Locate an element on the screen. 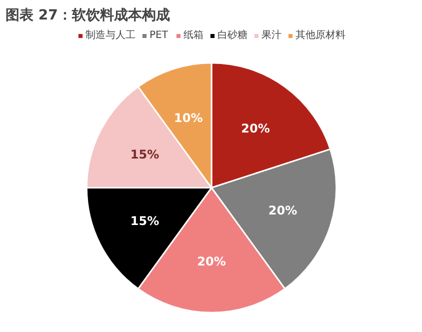  legend-label: 白砂糖 is located at coordinates (233, 35).